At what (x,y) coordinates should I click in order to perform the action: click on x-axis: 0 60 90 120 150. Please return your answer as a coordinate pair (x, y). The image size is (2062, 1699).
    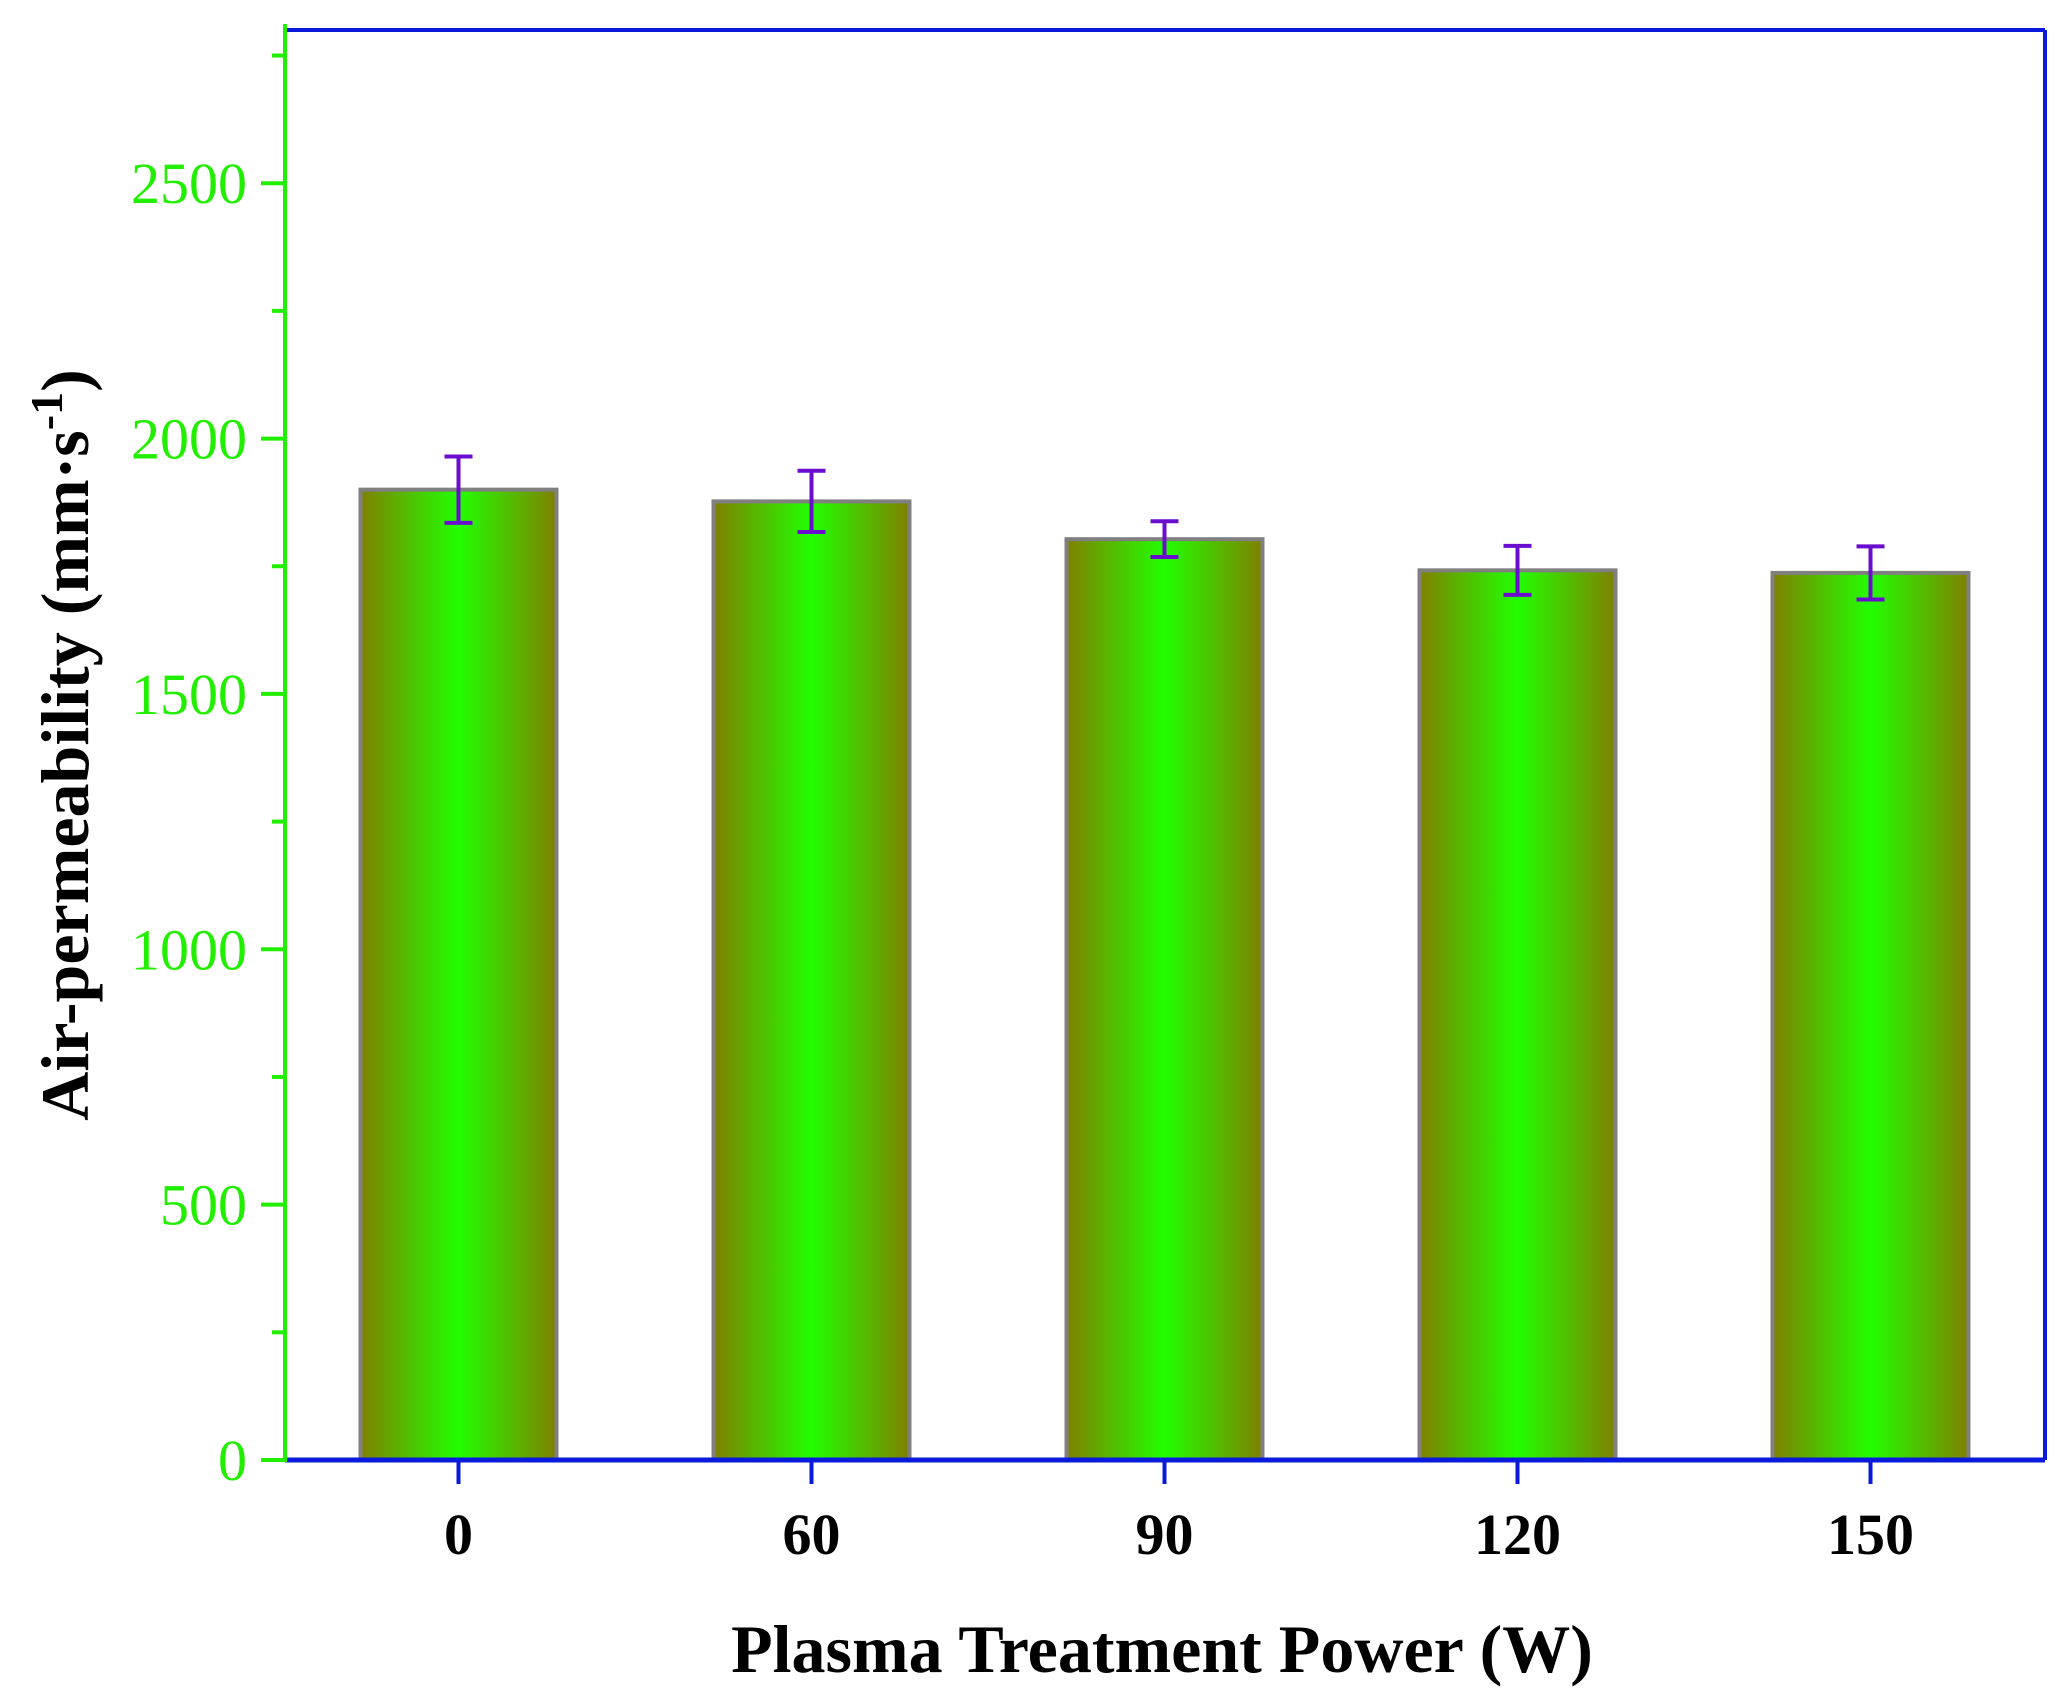
    Looking at the image, I should click on (1179, 1513).